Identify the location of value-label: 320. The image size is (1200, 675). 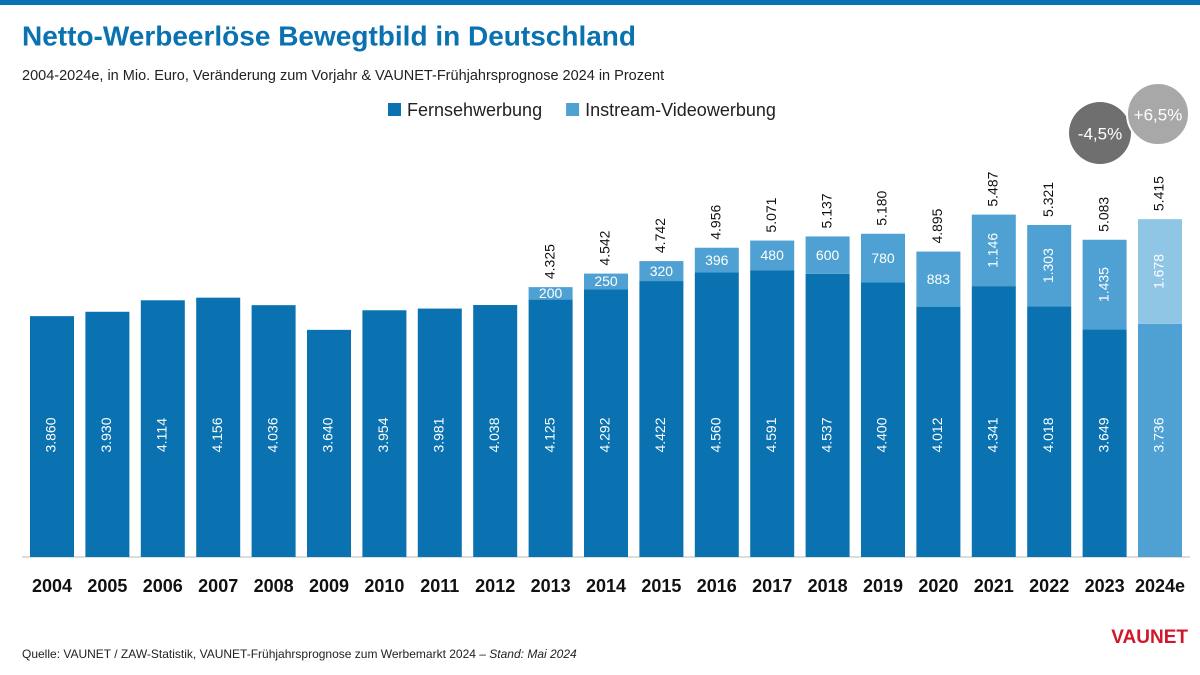
(662, 271).